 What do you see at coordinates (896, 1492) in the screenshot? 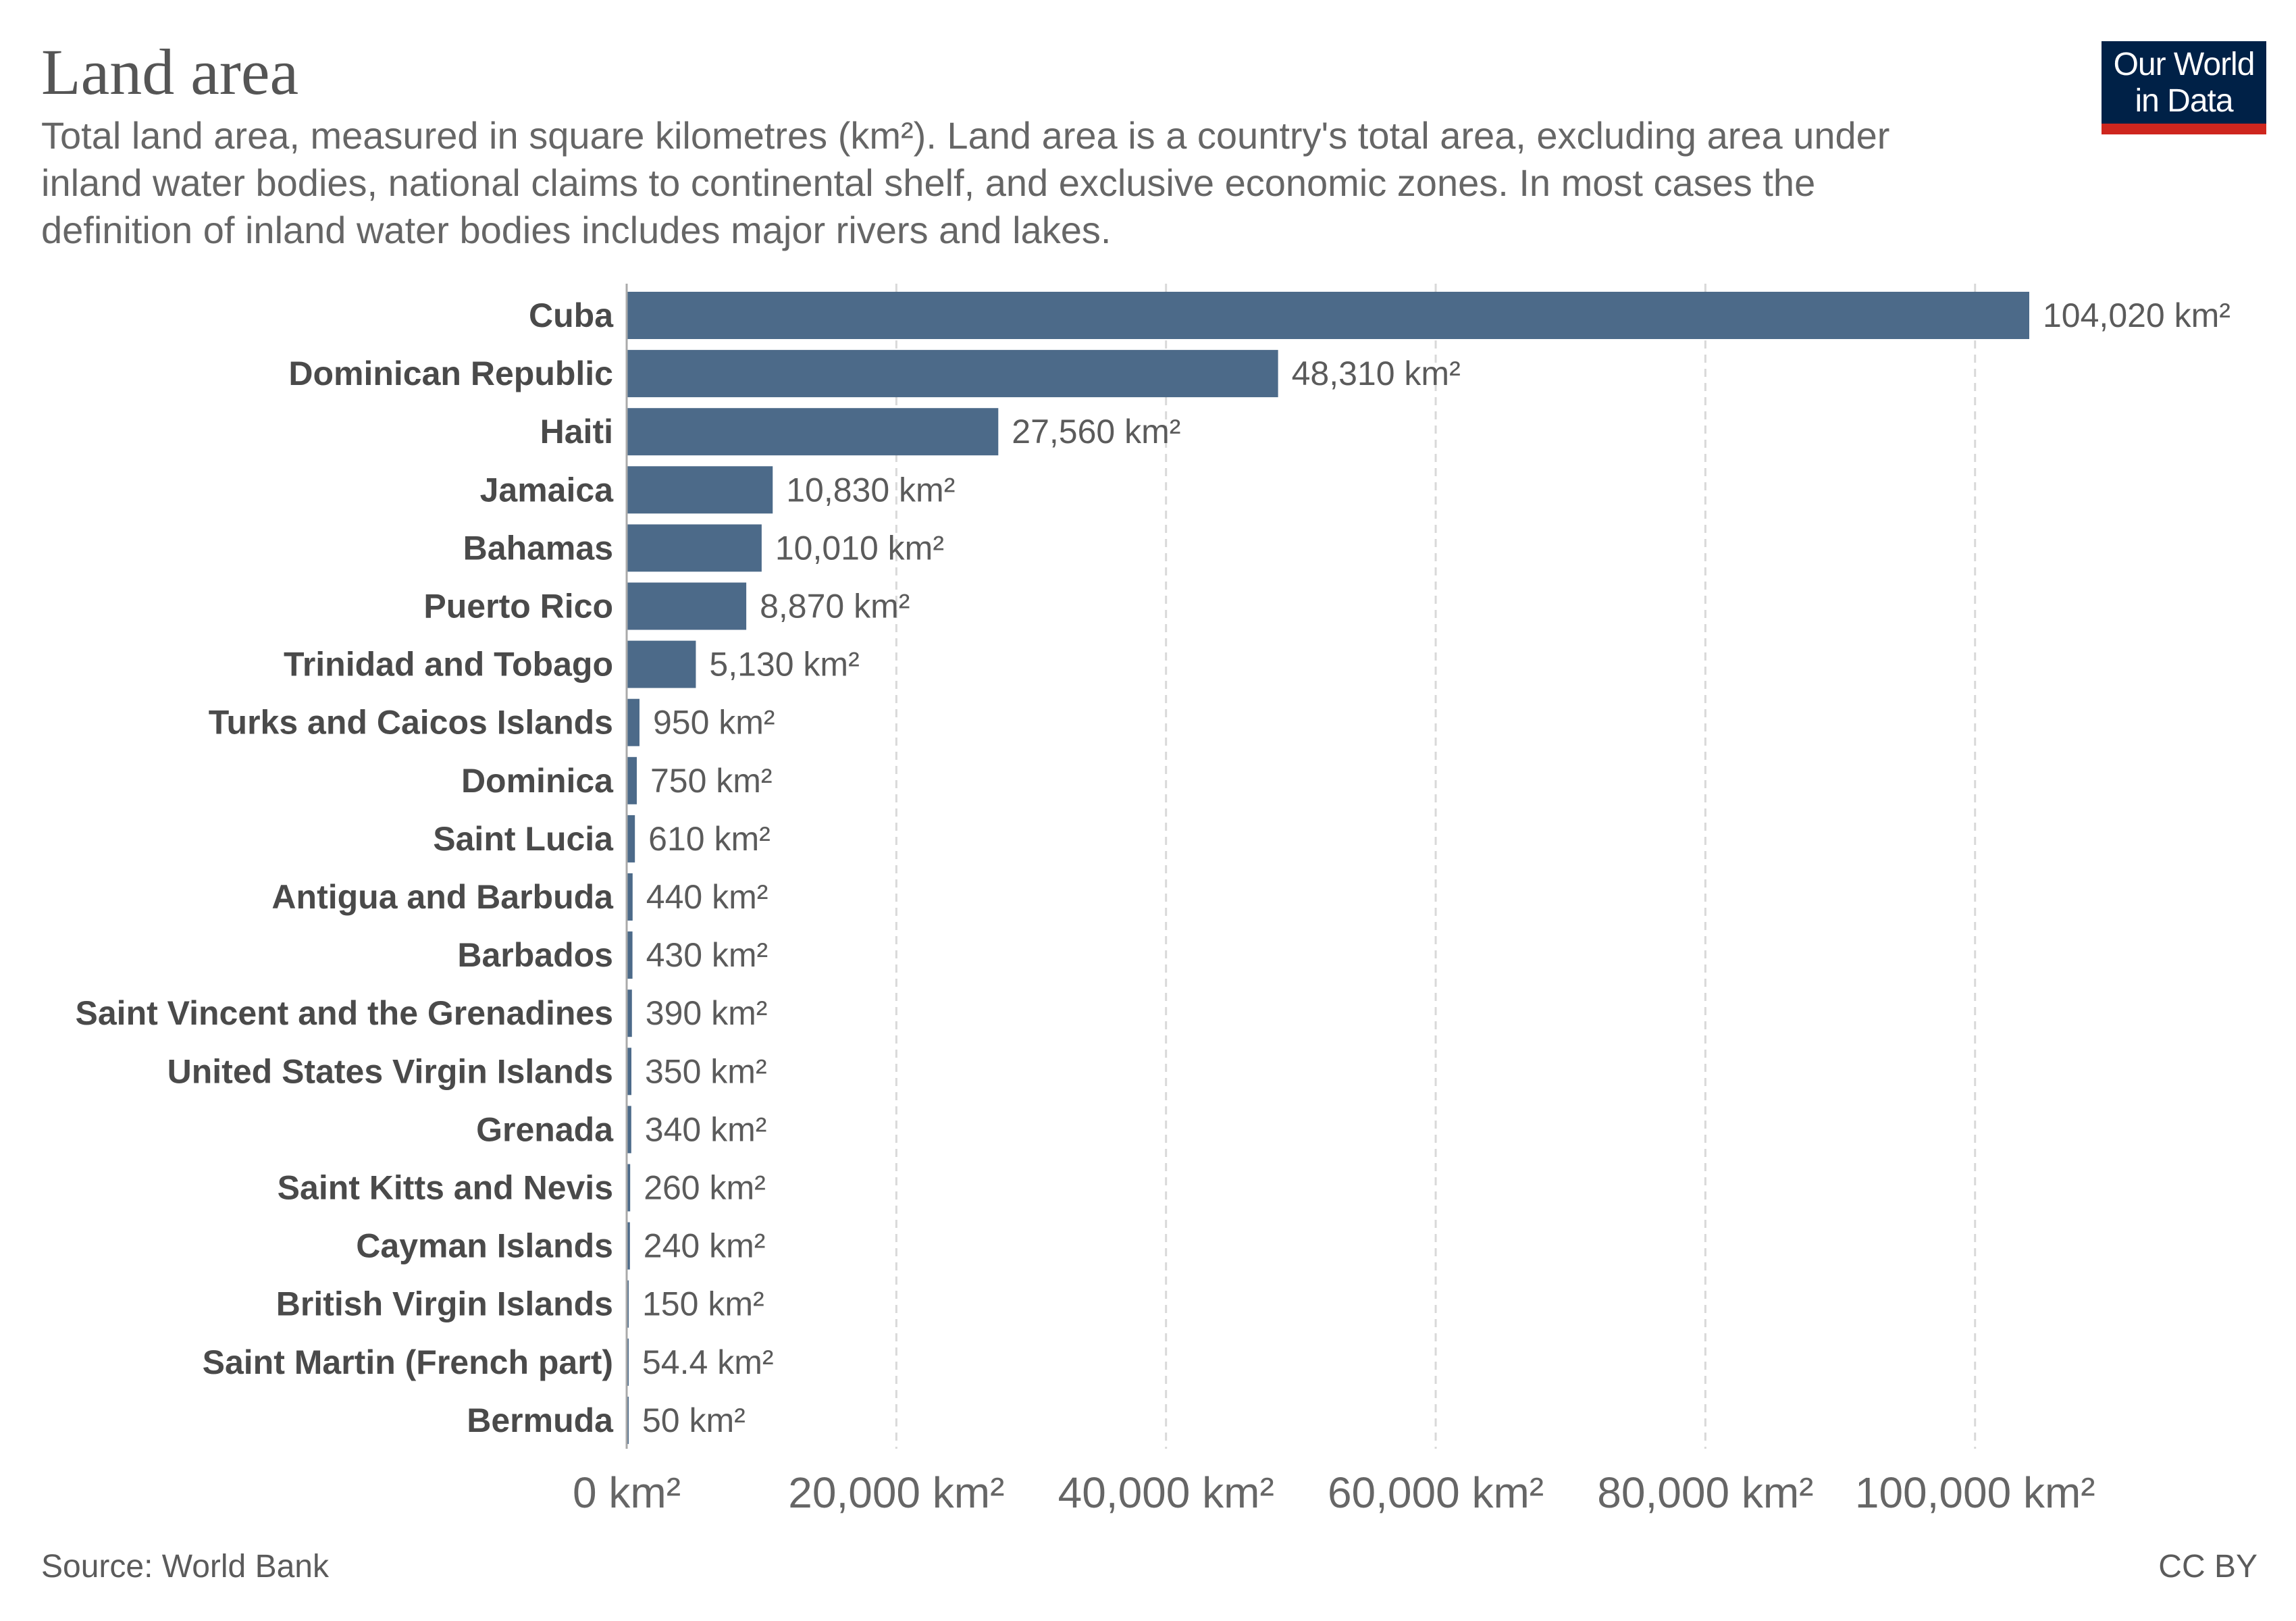
I see `x-tick-label: 20,000 km²` at bounding box center [896, 1492].